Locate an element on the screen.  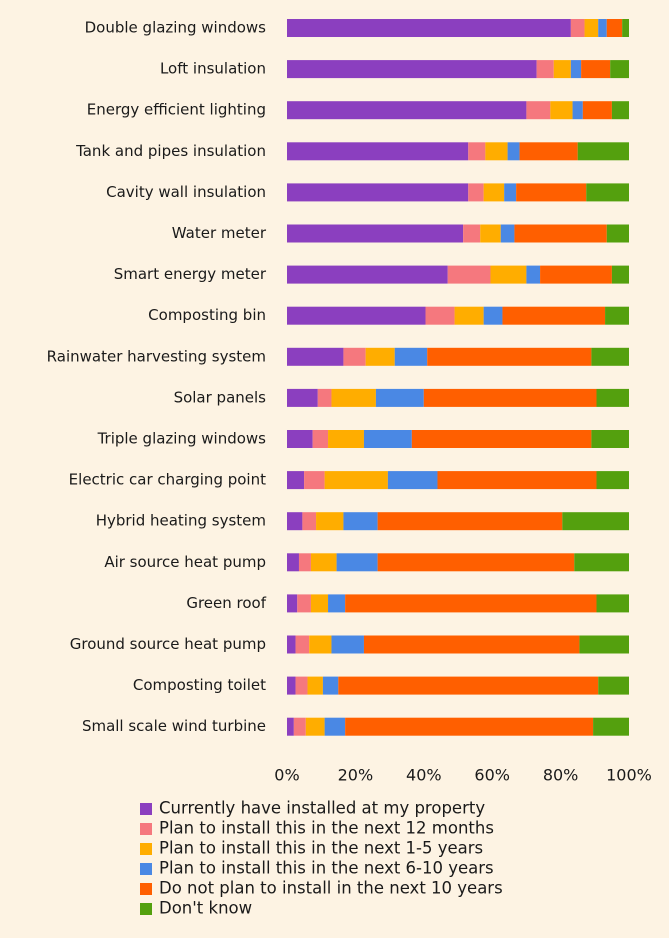
category-label: Water meter is located at coordinates (219, 233).